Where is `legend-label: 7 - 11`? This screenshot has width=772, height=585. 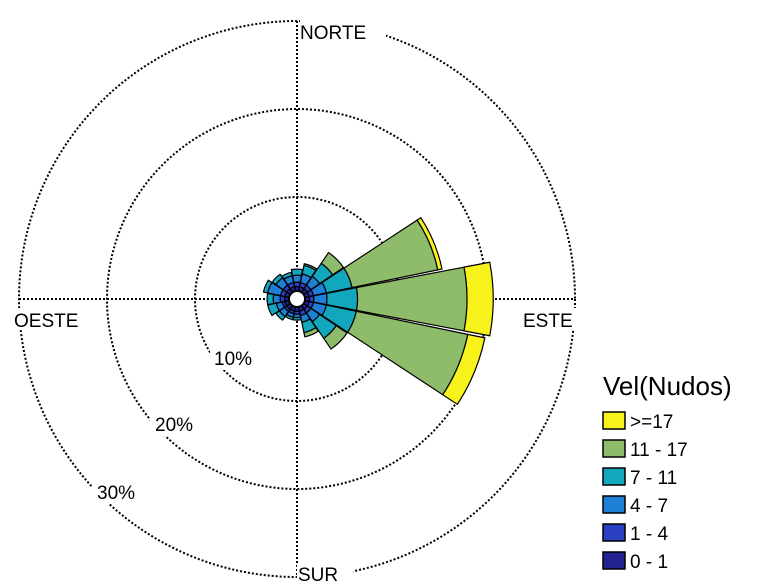
legend-label: 7 - 11 is located at coordinates (653, 478).